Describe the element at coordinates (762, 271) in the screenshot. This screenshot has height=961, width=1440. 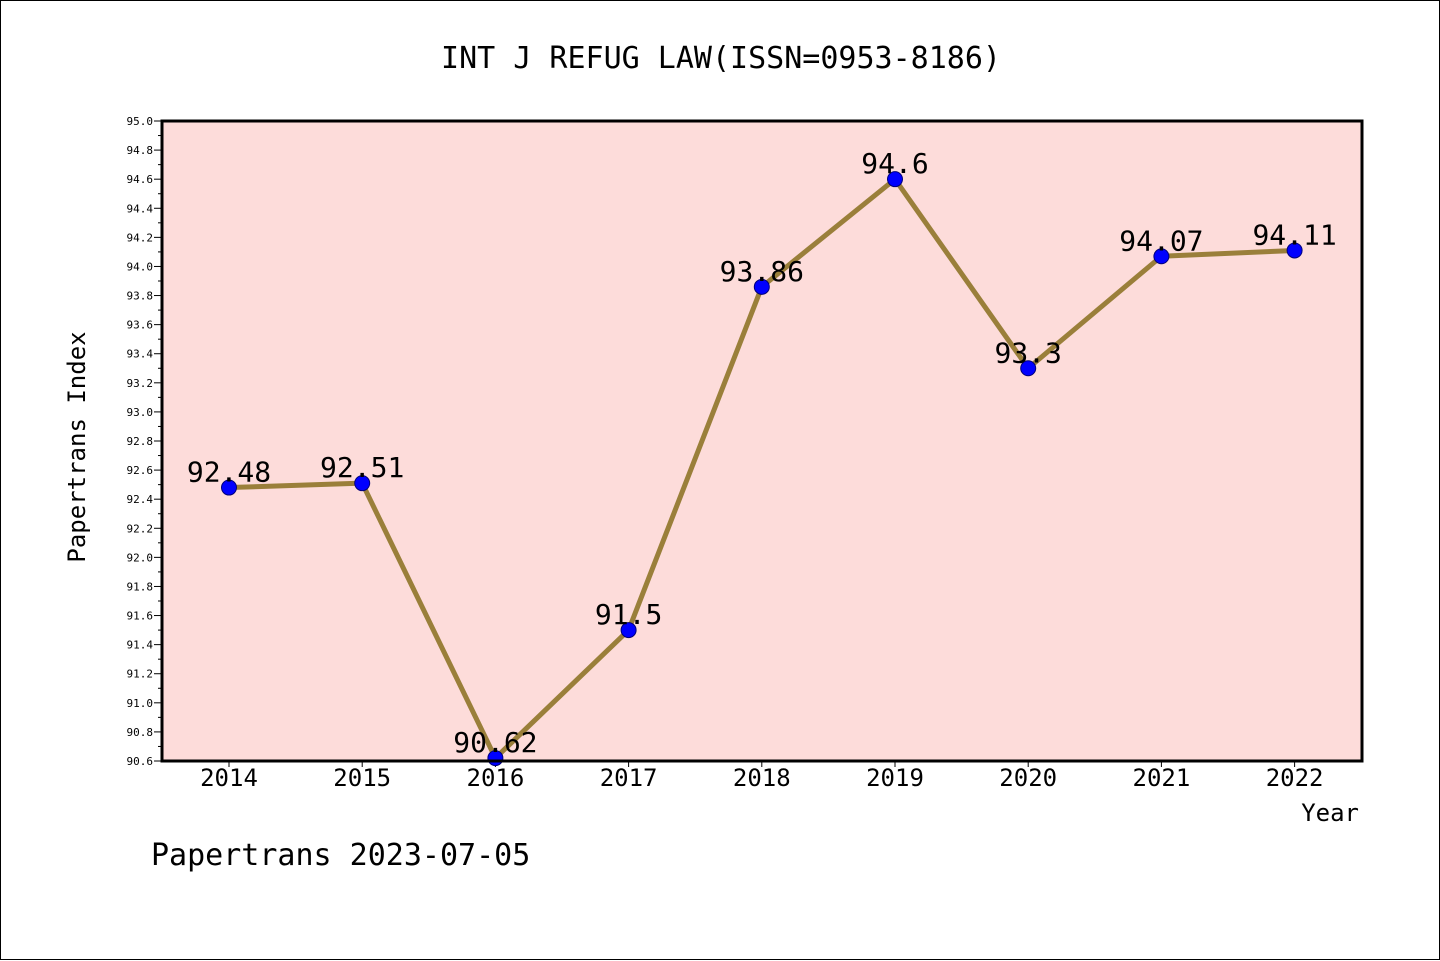
I see `data-label: 93.86` at that location.